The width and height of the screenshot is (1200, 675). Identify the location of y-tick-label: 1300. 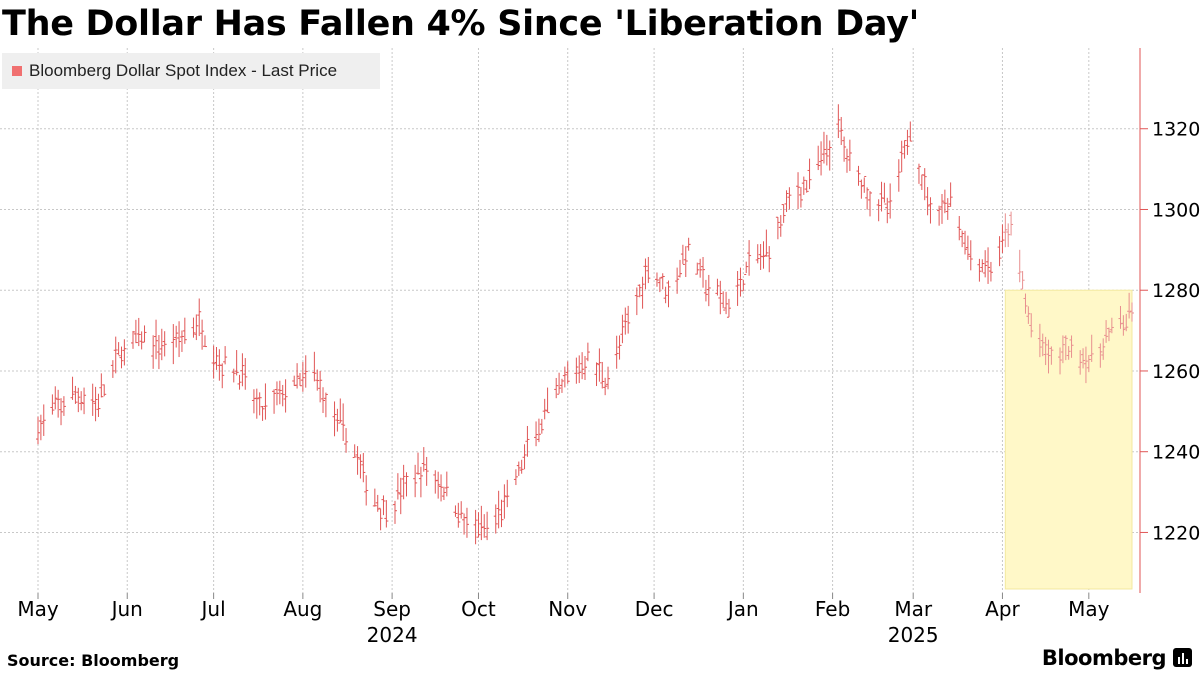
(1176, 210).